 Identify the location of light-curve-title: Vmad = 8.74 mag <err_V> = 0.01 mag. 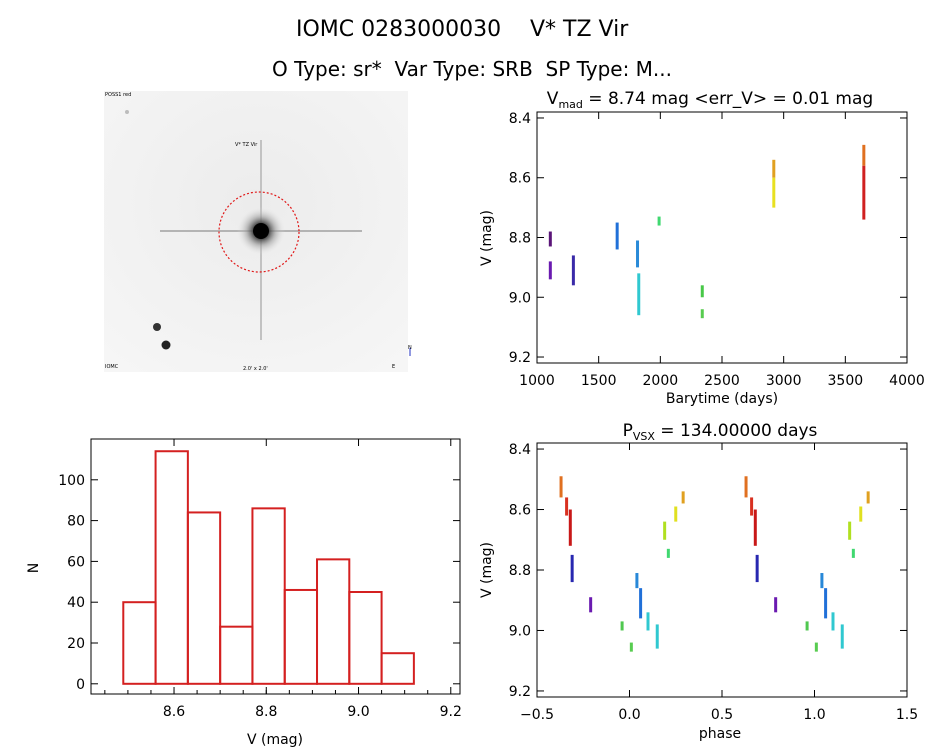
(710, 100).